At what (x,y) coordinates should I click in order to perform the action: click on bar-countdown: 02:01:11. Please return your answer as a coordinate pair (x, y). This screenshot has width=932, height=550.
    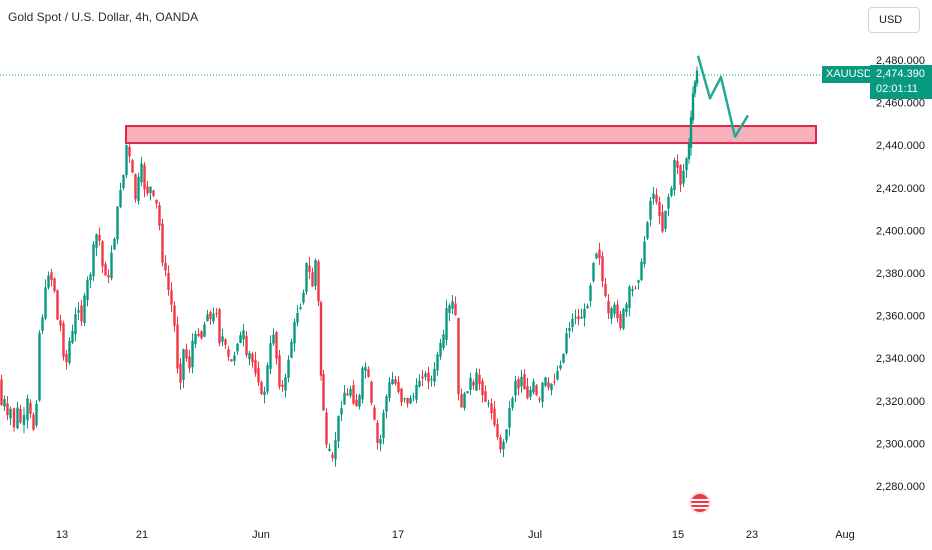
    Looking at the image, I should click on (897, 89).